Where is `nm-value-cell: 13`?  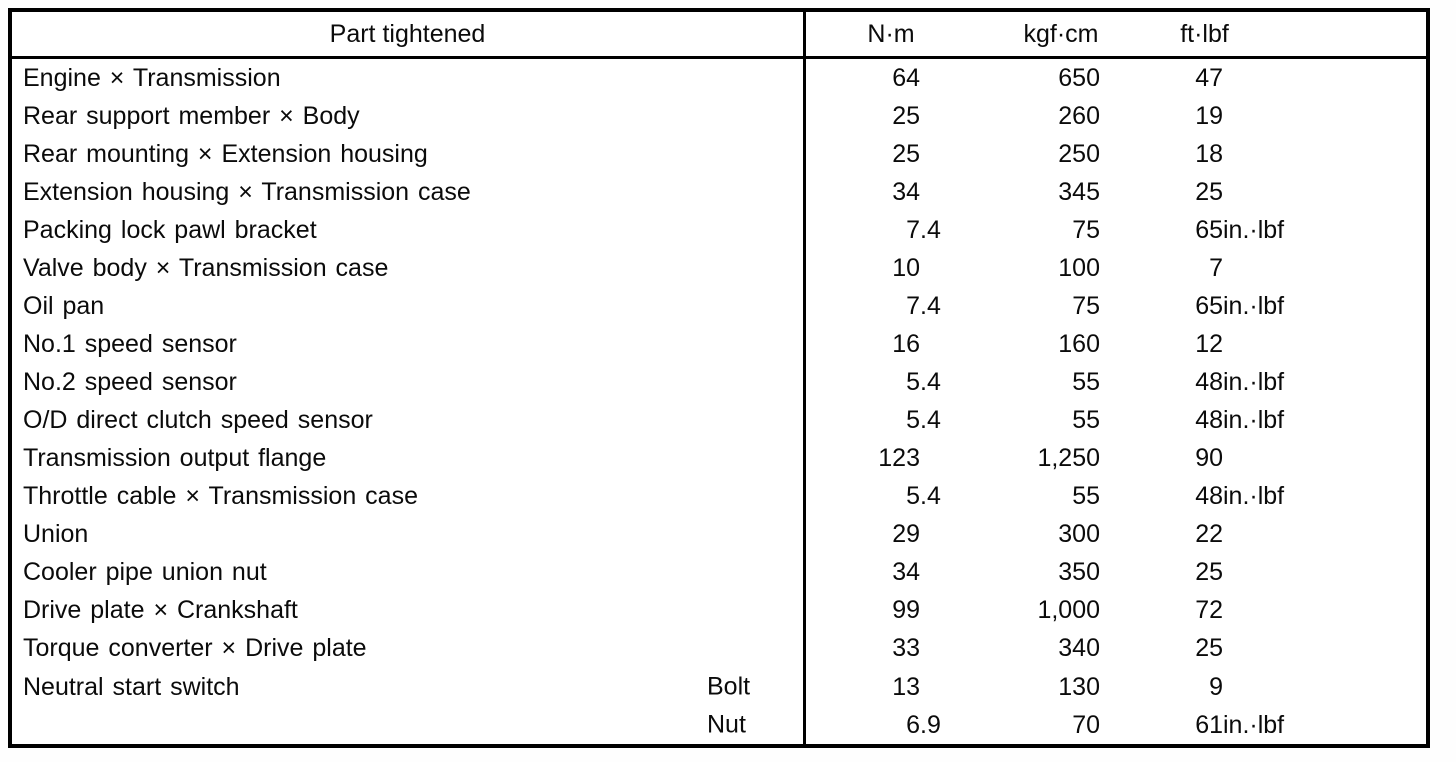 nm-value-cell: 13 is located at coordinates (891, 687).